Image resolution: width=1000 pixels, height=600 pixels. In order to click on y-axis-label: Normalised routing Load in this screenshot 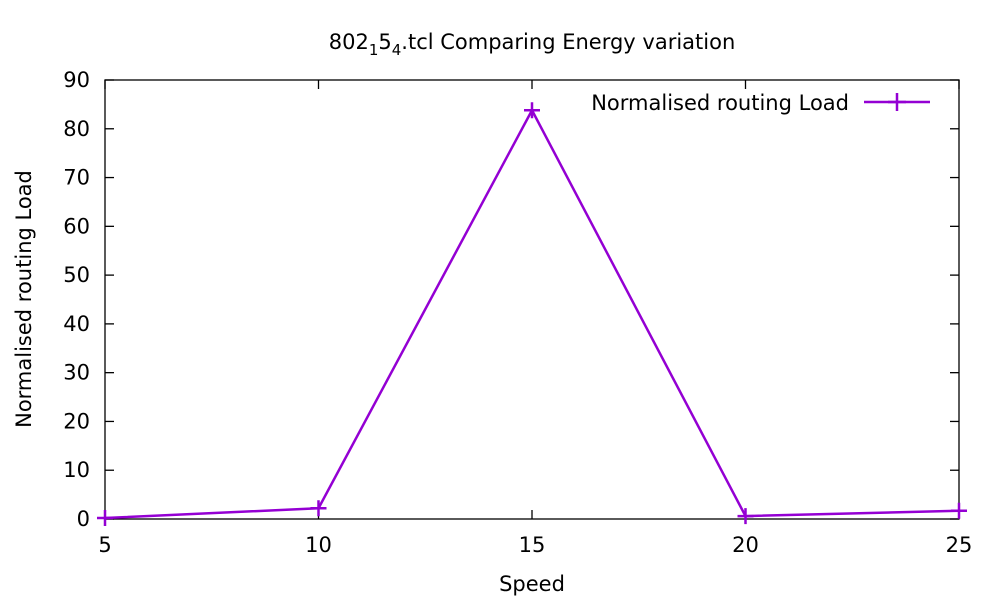, I will do `click(24, 299)`.